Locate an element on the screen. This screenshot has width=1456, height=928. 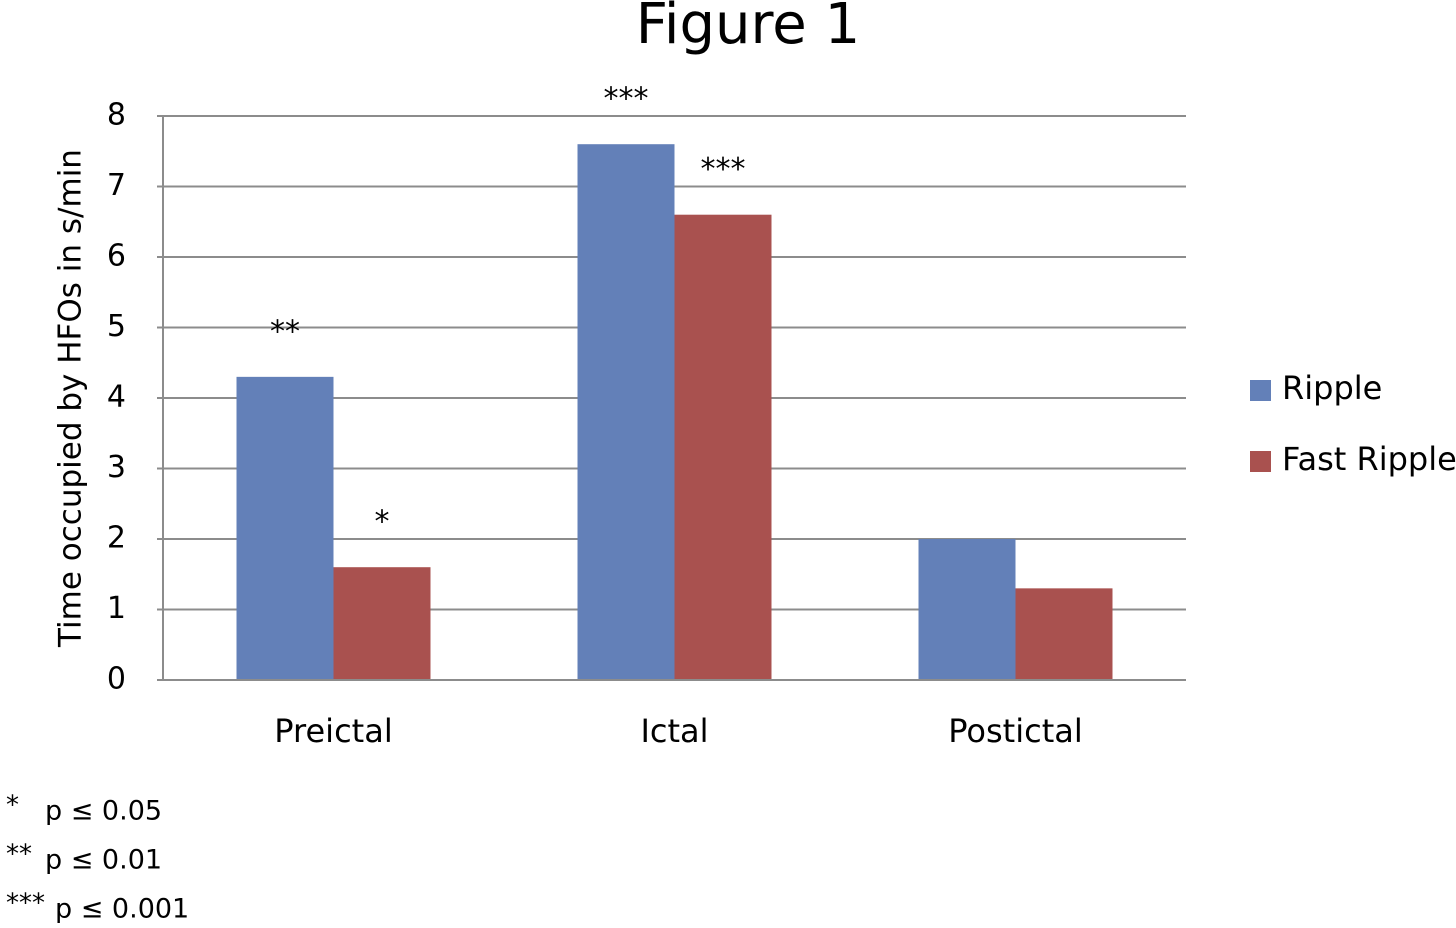
note-symbol: * is located at coordinates (12, 806).